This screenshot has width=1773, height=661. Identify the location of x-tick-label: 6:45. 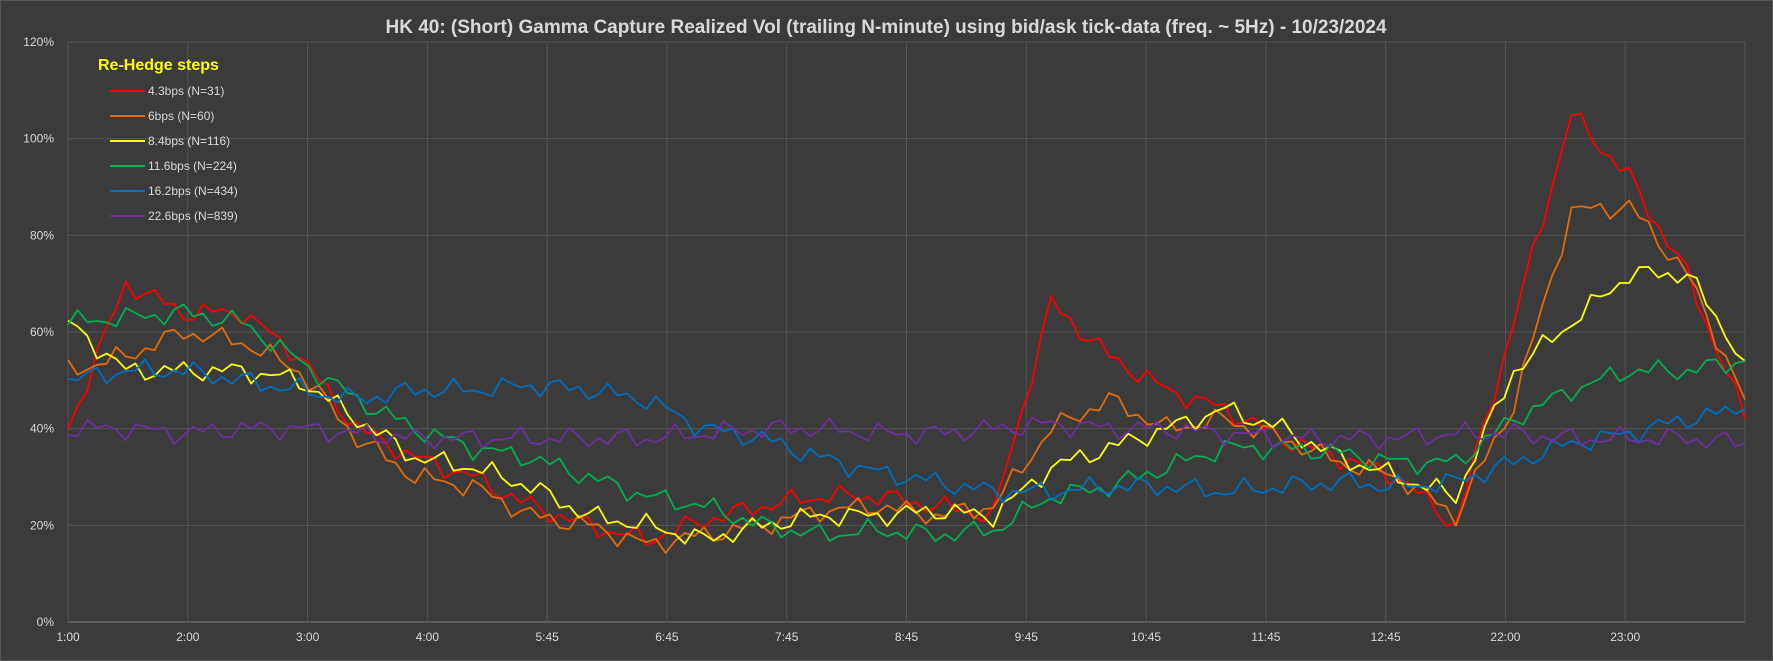
(667, 637).